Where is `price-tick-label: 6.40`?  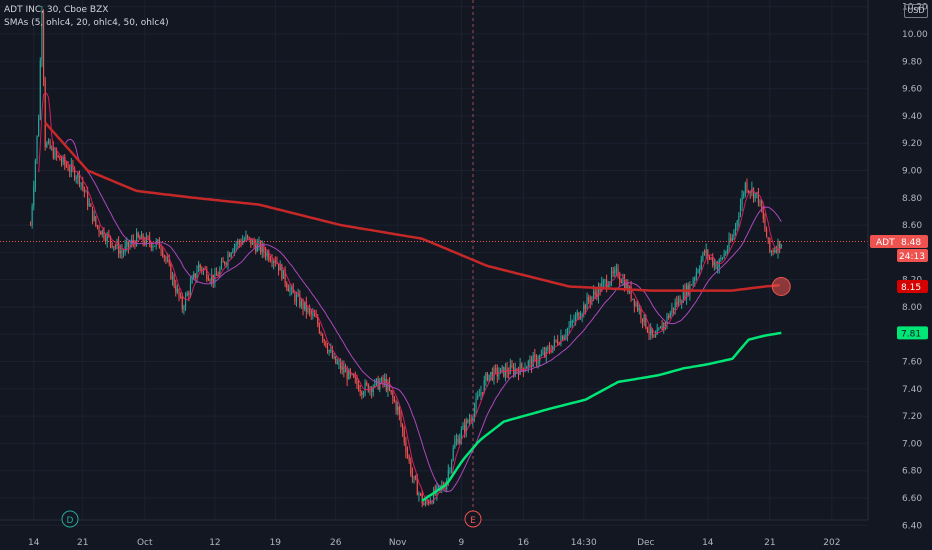
price-tick-label: 6.40 is located at coordinates (912, 526).